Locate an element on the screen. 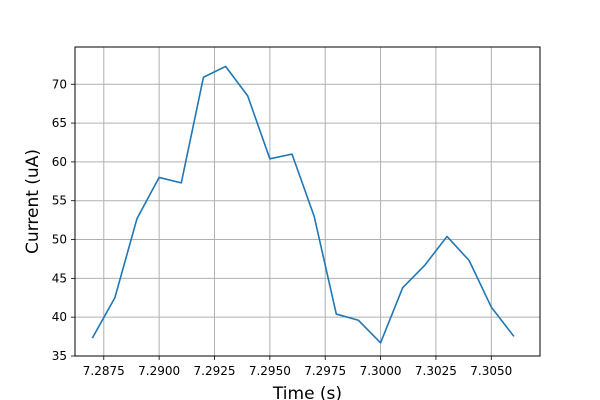  y-tick-label: 60 is located at coordinates (59, 162).